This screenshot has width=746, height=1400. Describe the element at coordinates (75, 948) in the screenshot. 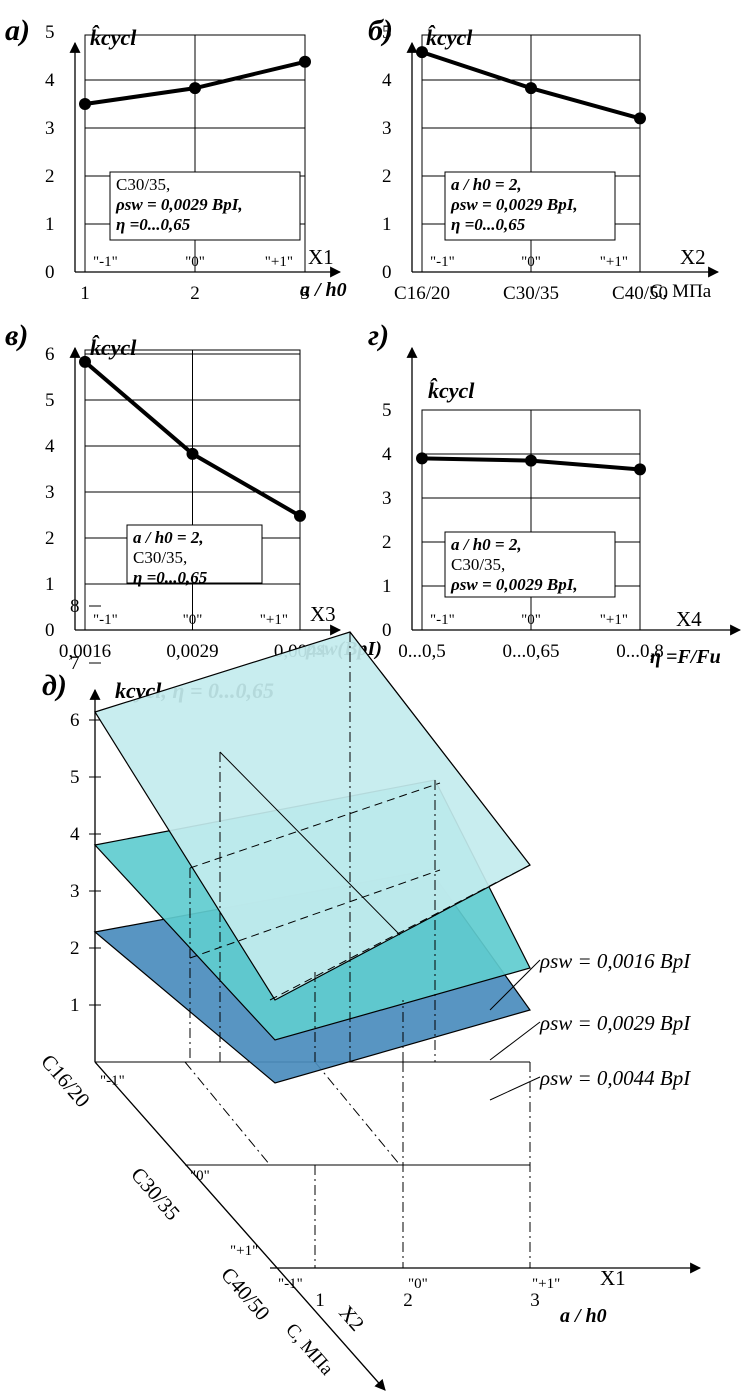

I see `z-tick-label: 2` at that location.